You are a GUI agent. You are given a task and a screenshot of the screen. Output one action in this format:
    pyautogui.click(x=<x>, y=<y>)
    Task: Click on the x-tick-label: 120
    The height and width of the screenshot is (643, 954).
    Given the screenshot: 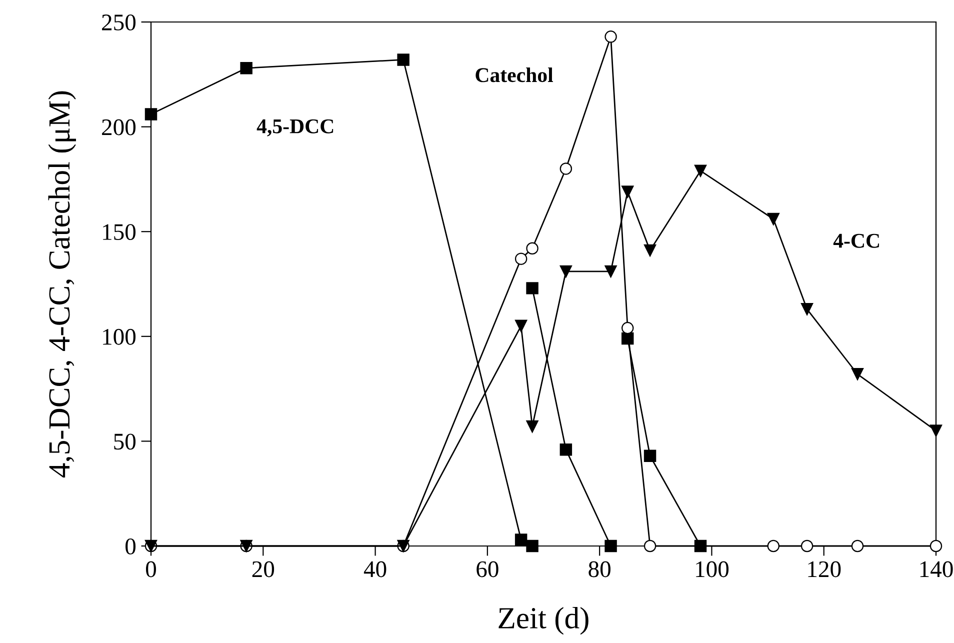 What is the action you would take?
    pyautogui.click(x=824, y=569)
    